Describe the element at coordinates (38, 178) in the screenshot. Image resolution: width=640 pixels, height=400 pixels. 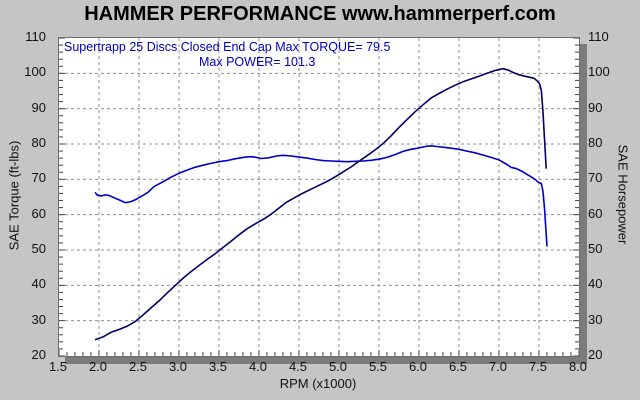
I see `y-left-tick-label: 70` at that location.